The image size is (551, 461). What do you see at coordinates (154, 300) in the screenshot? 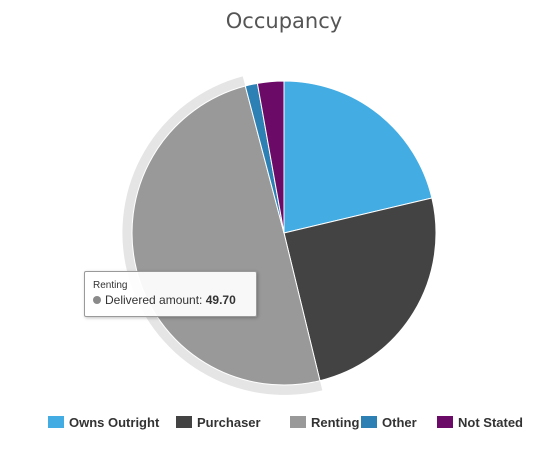
I see `tooltip-label: Delivered amount:` at bounding box center [154, 300].